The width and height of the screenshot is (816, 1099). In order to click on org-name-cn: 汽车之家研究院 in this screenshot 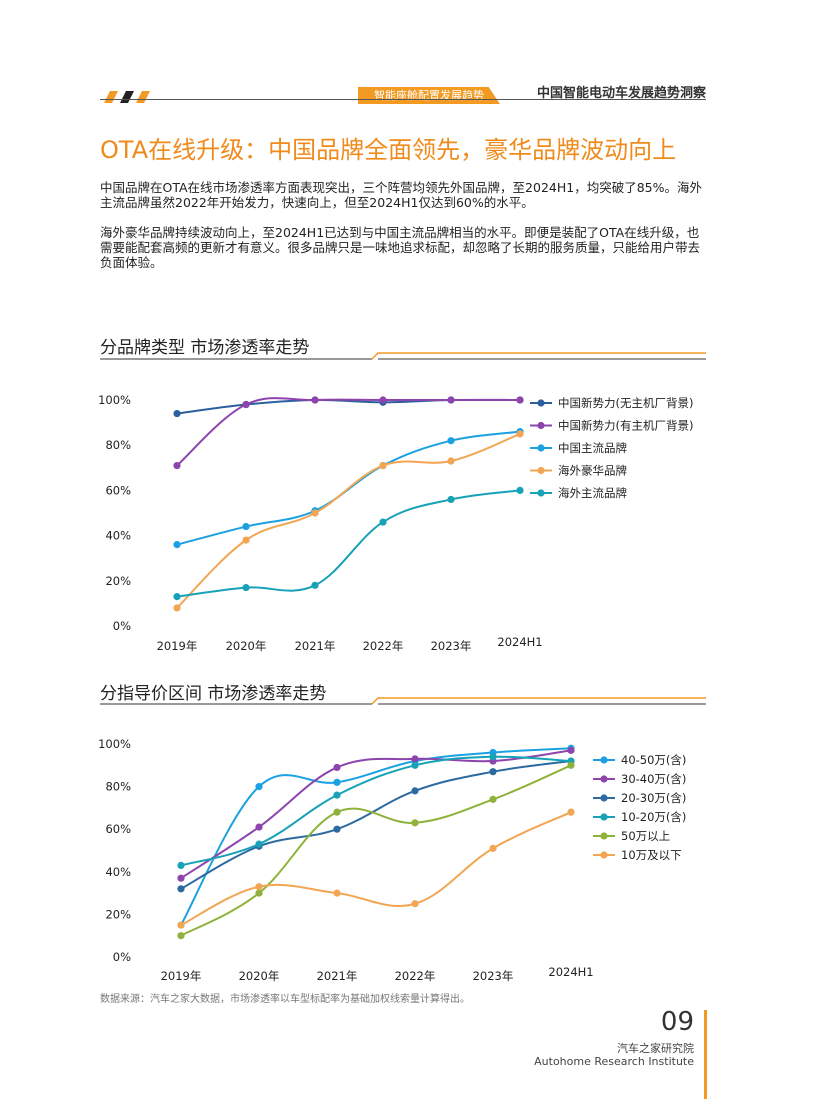, I will do `click(655, 1048)`.